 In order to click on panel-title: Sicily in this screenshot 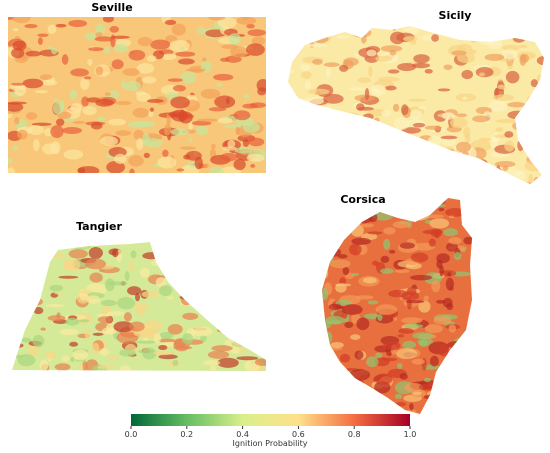, I will do `click(455, 15)`.